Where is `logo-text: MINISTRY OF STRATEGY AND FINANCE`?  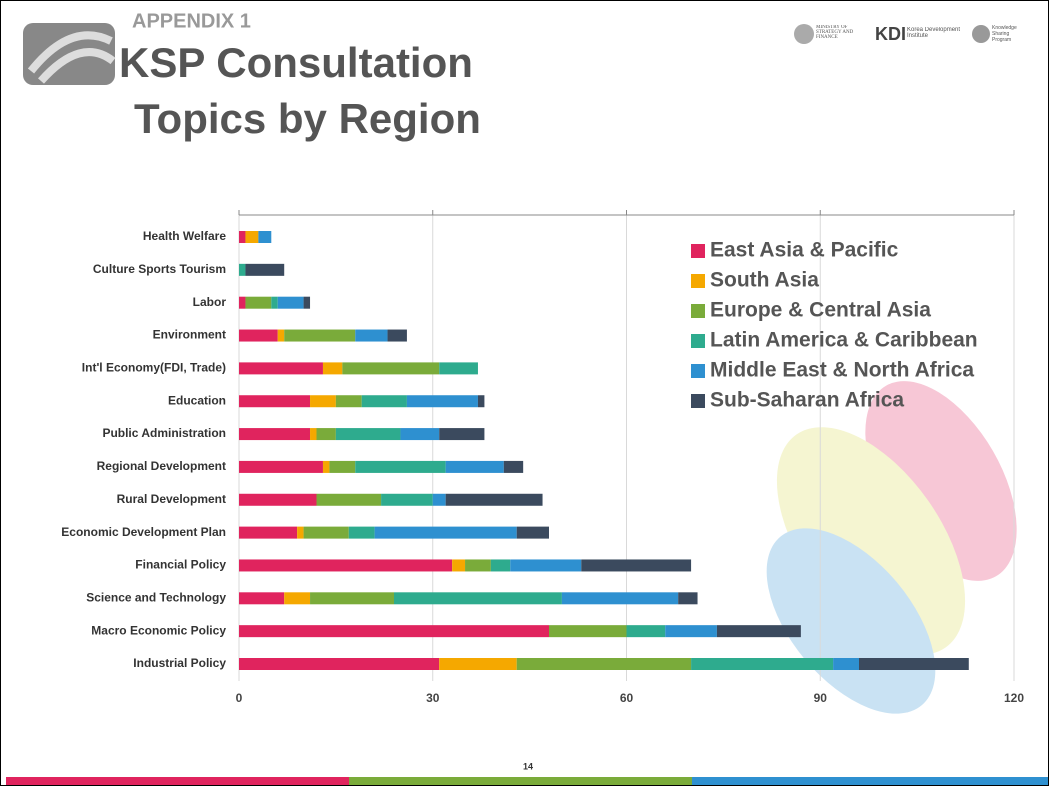
logo-text: MINISTRY OF STRATEGY AND FINANCE is located at coordinates (835, 32).